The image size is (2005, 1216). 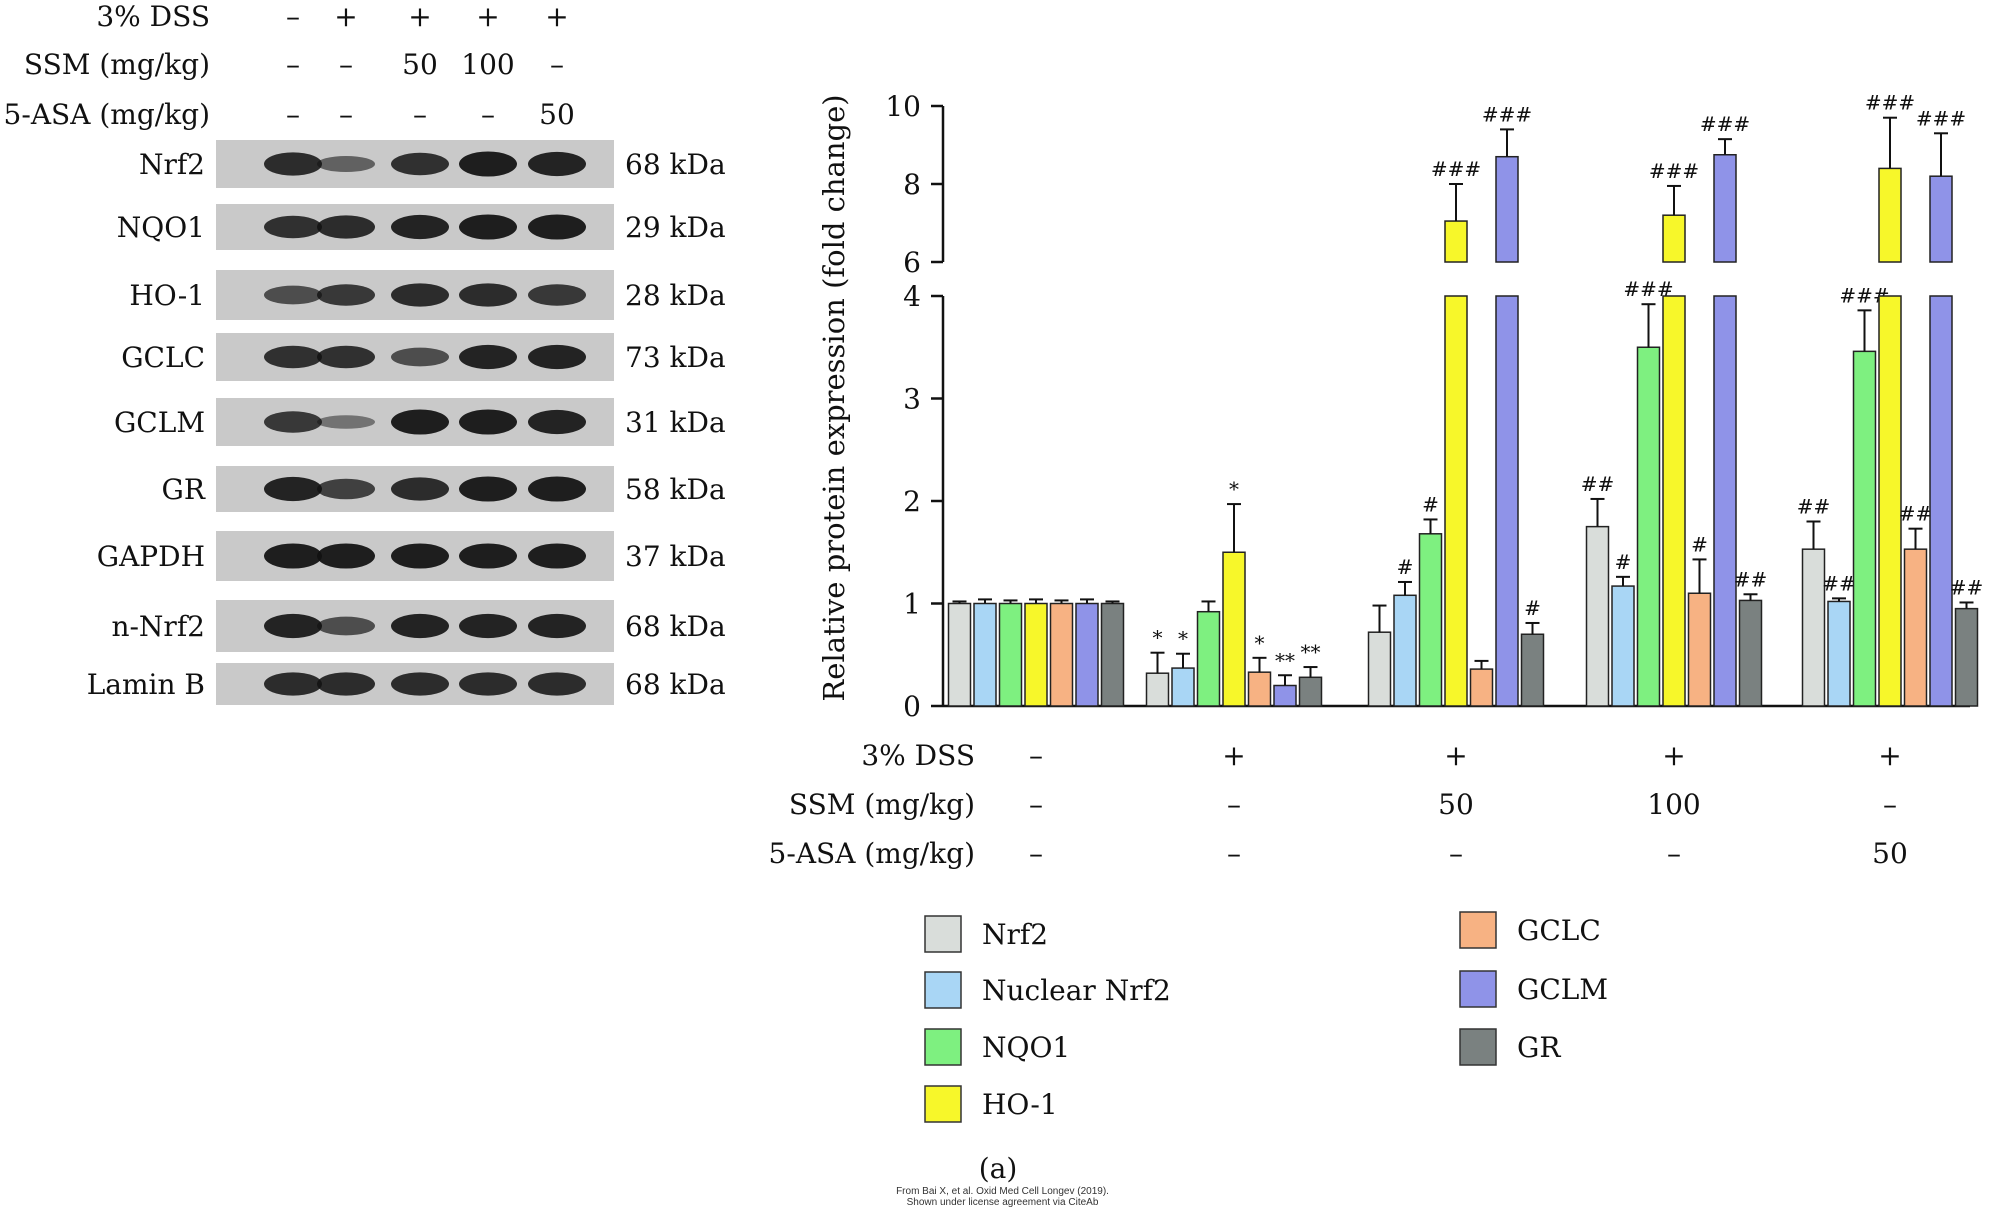 I want to click on y-tick-label: 10, so click(x=903, y=106).